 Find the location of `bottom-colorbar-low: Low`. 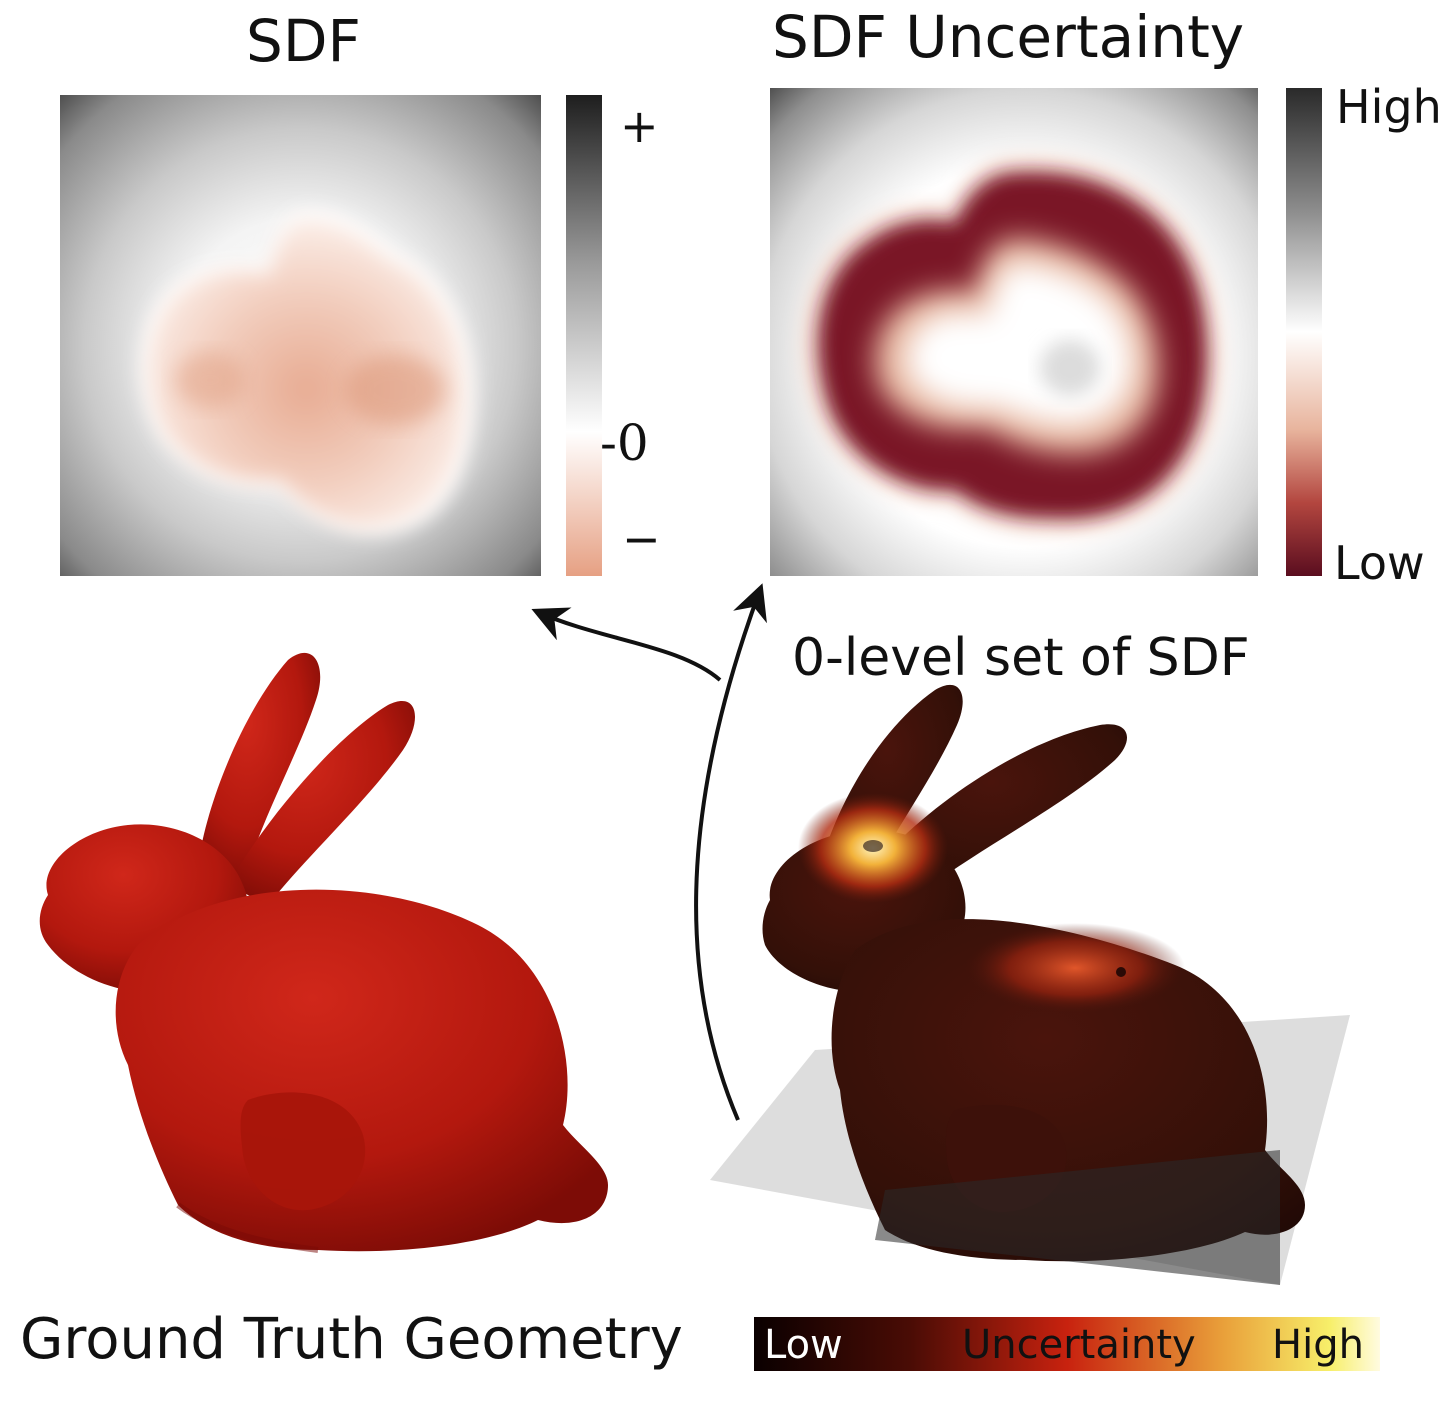

bottom-colorbar-low: Low is located at coordinates (803, 1345).